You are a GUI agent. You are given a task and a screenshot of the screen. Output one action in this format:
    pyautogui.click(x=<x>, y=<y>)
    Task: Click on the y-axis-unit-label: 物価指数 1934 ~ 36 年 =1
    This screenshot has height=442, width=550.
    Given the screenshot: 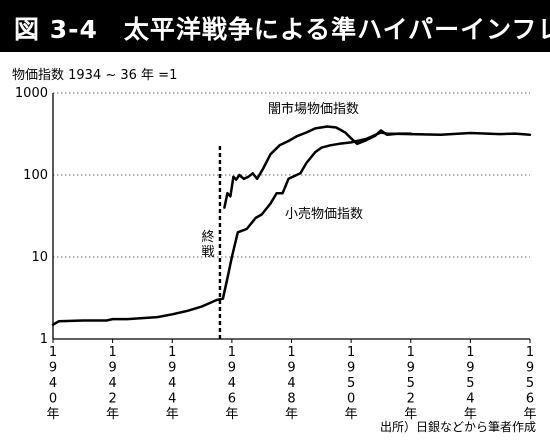 What is the action you would take?
    pyautogui.click(x=95, y=75)
    